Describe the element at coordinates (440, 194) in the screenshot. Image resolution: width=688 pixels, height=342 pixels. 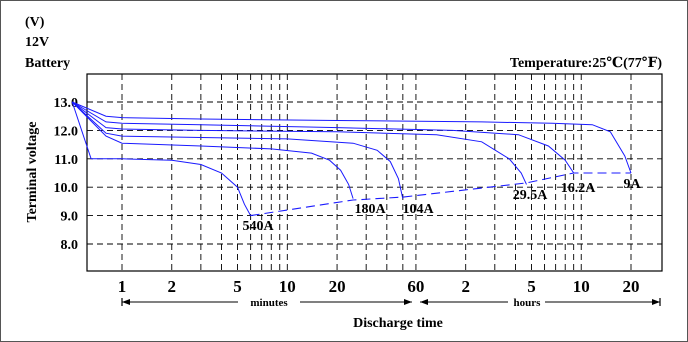
I see `final-voltage-line` at that location.